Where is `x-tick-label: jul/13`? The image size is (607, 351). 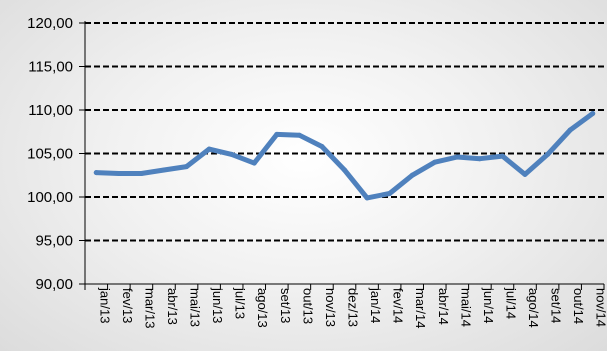 x-tick-label: jul/13 is located at coordinates (240, 303).